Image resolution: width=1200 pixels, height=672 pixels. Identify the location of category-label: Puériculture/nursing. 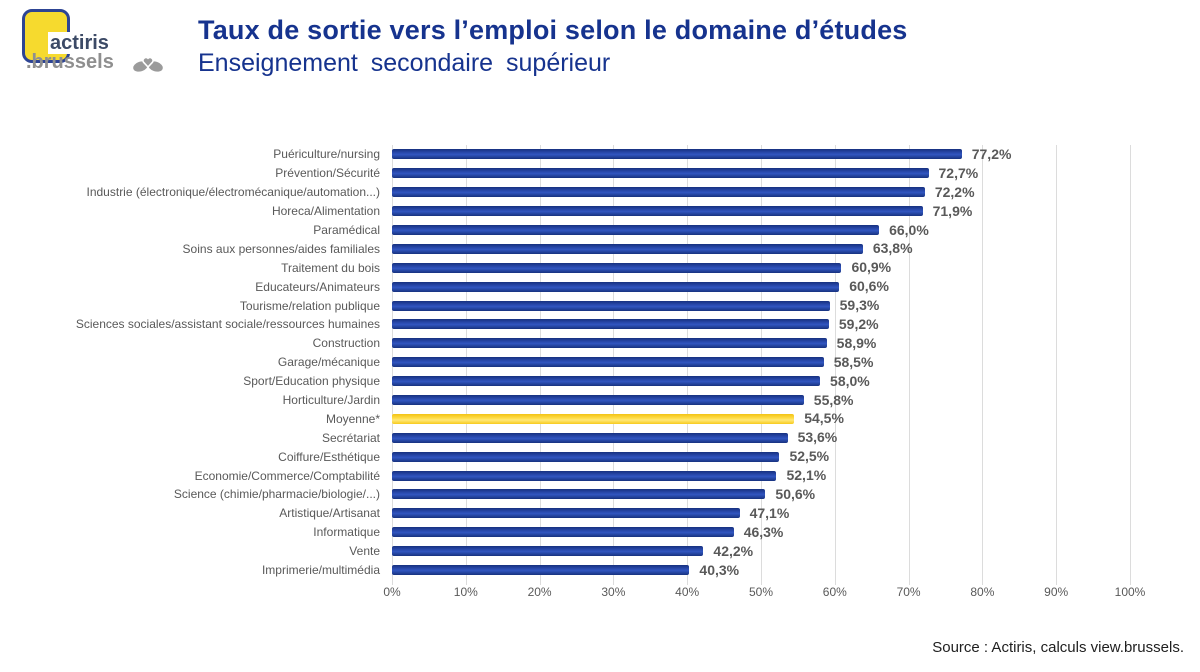
(326, 154).